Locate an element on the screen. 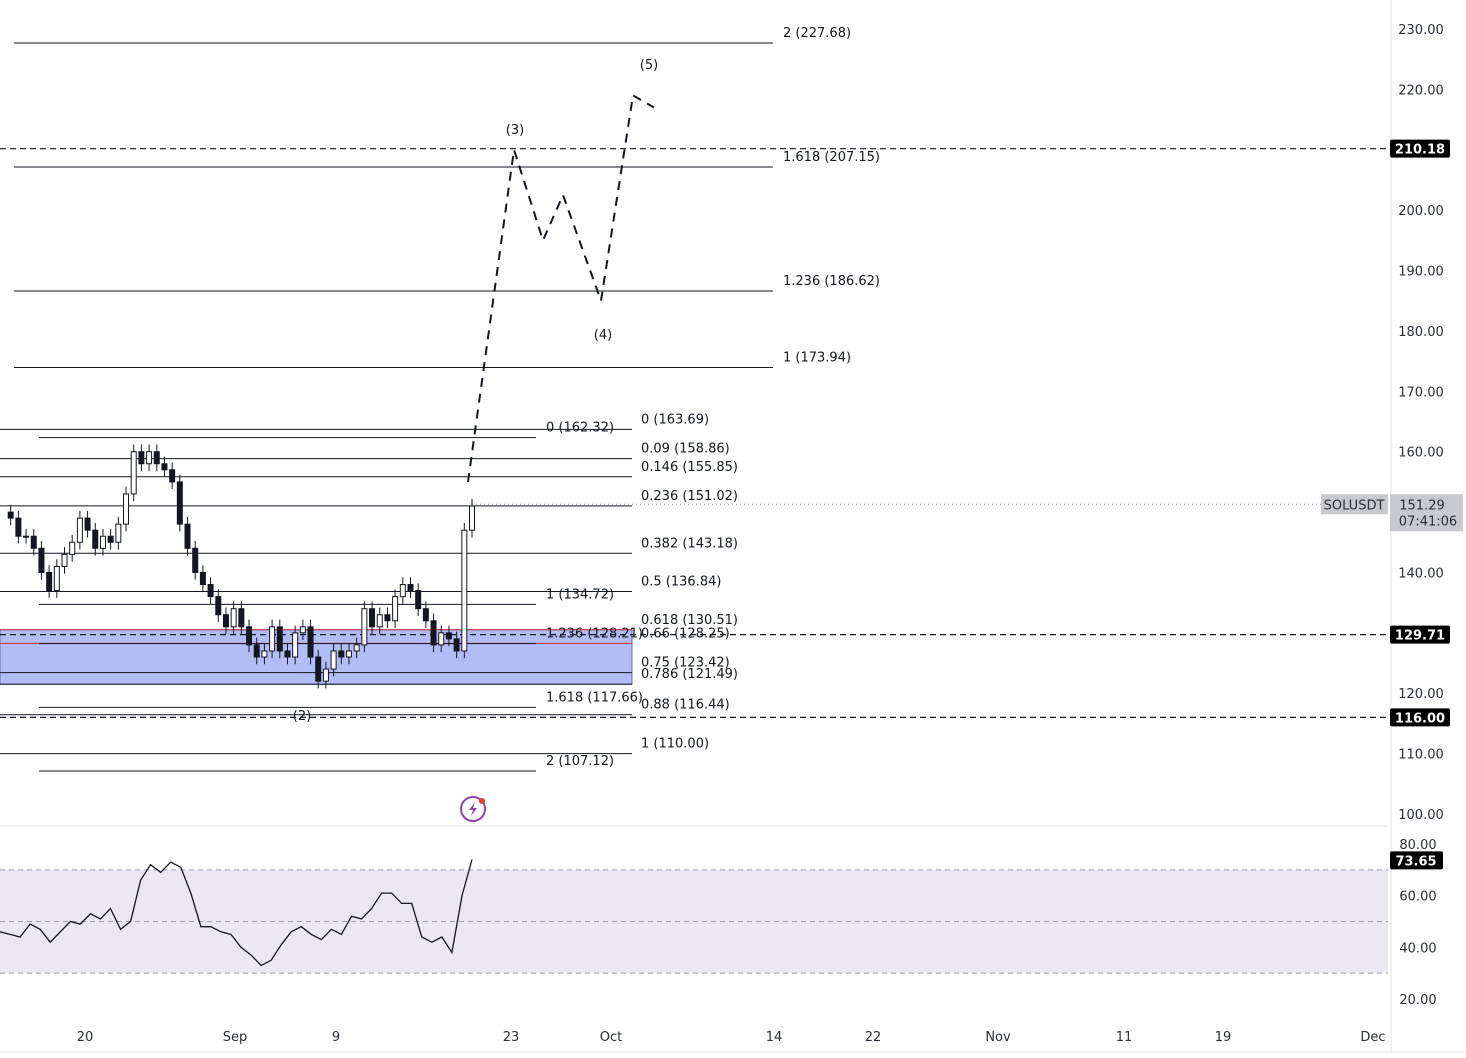 The height and width of the screenshot is (1058, 1466). price-axis-tick: 230.00 is located at coordinates (1421, 30).